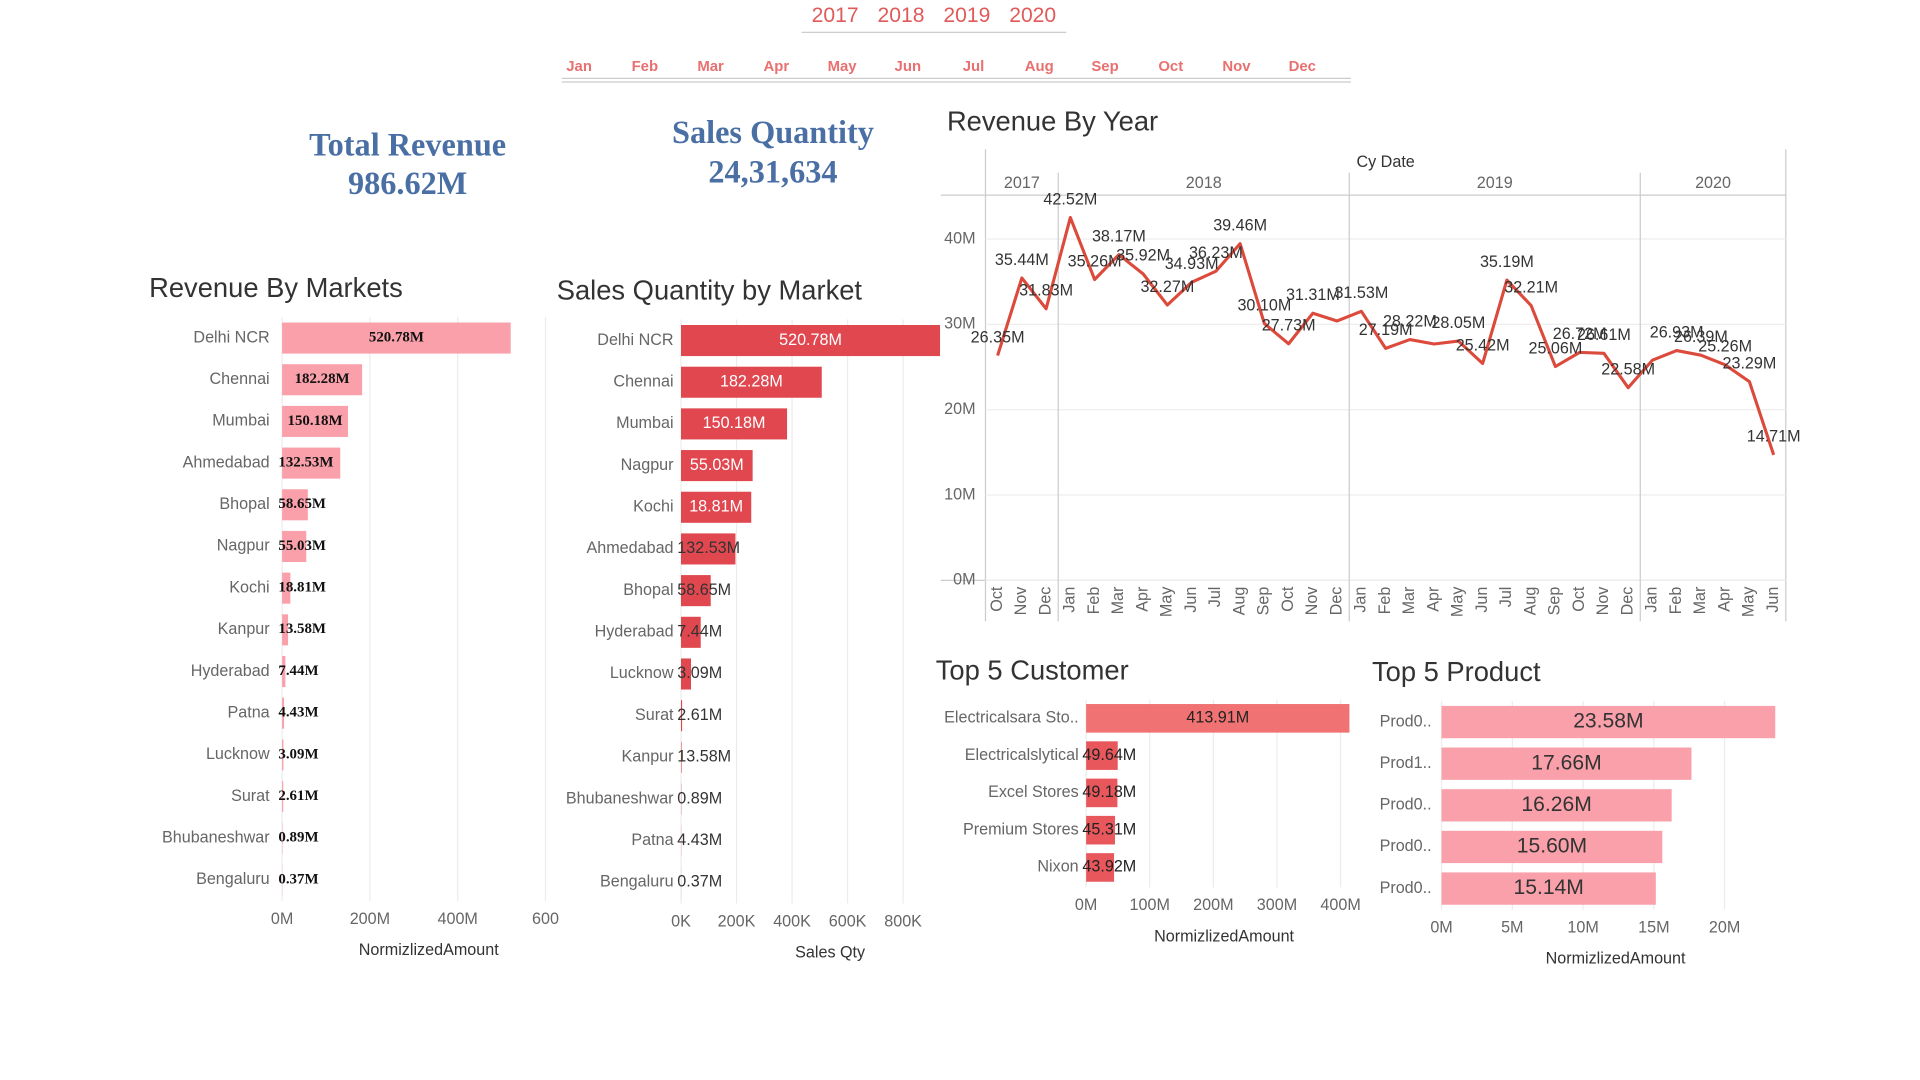  I want to click on chart-title: Top 5 Customer, so click(1032, 670).